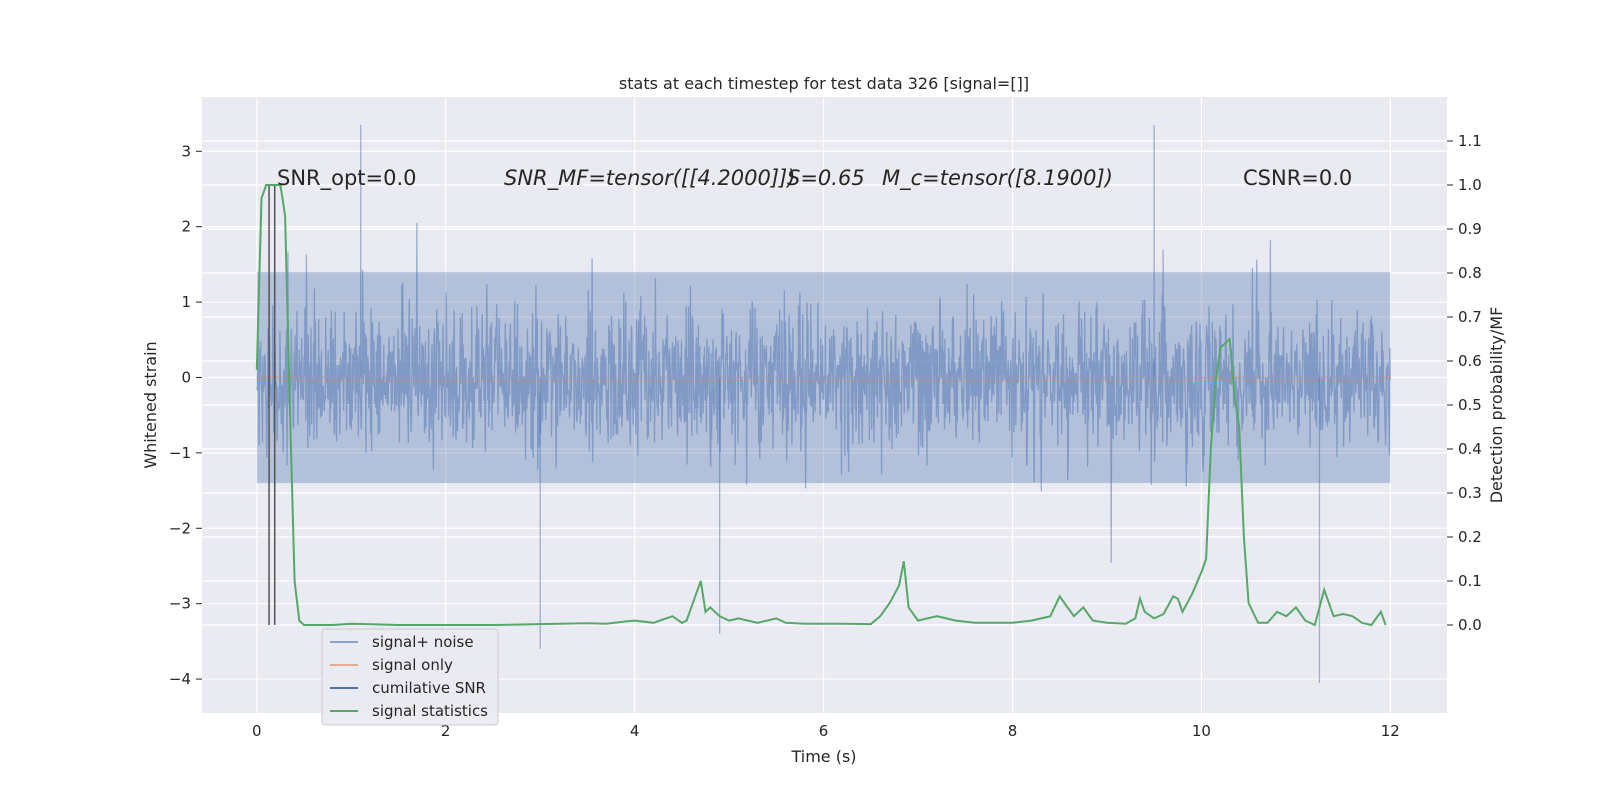  What do you see at coordinates (430, 711) in the screenshot?
I see `legend-label-signal-statistics: signal statistics` at bounding box center [430, 711].